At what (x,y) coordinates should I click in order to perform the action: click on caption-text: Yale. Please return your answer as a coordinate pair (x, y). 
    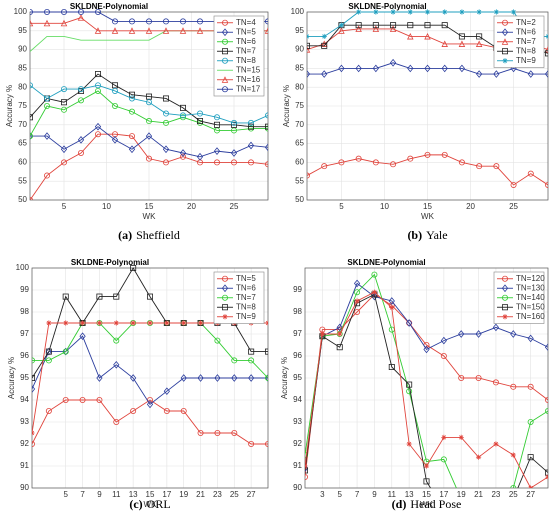
    Looking at the image, I should click on (436, 235).